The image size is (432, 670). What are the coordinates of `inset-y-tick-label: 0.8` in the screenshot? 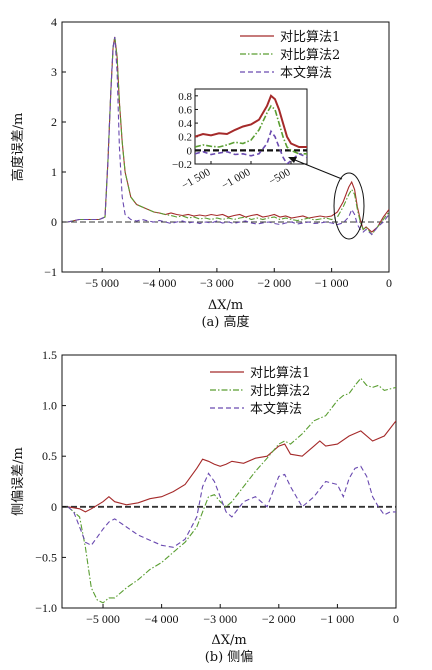 It's located at (185, 97).